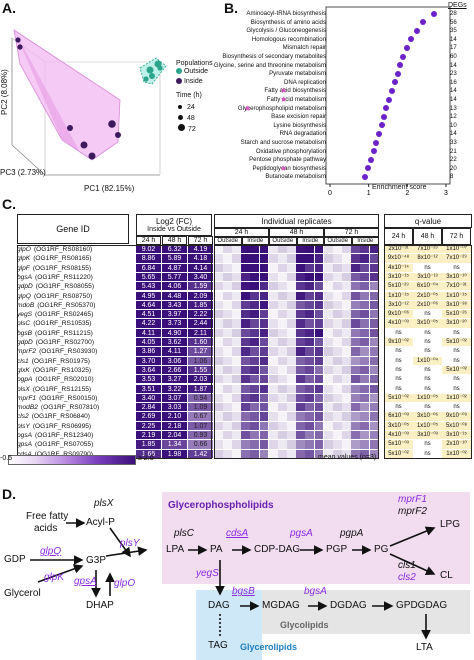 This screenshot has height=660, width=474. What do you see at coordinates (200, 389) in the screenshot?
I see `fold-change-cell: 1.87` at bounding box center [200, 389].